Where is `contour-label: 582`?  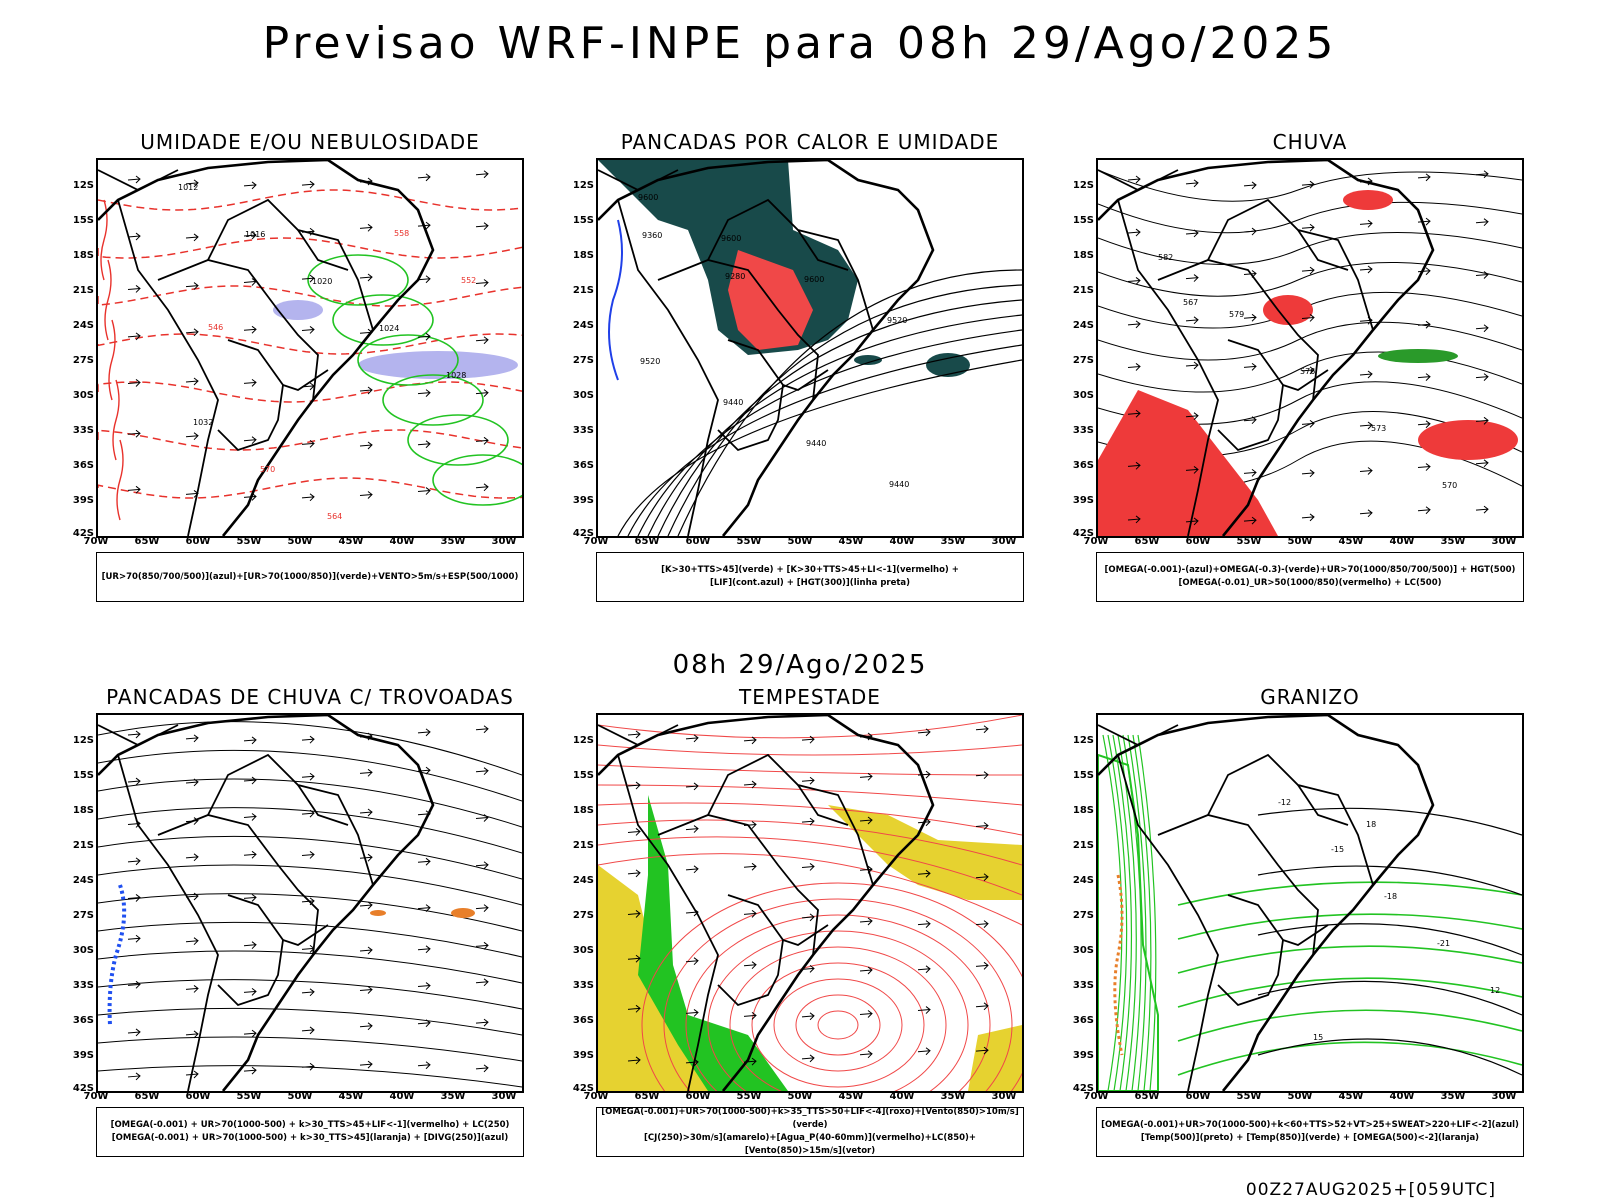 contour-label: 582 is located at coordinates (1165, 257).